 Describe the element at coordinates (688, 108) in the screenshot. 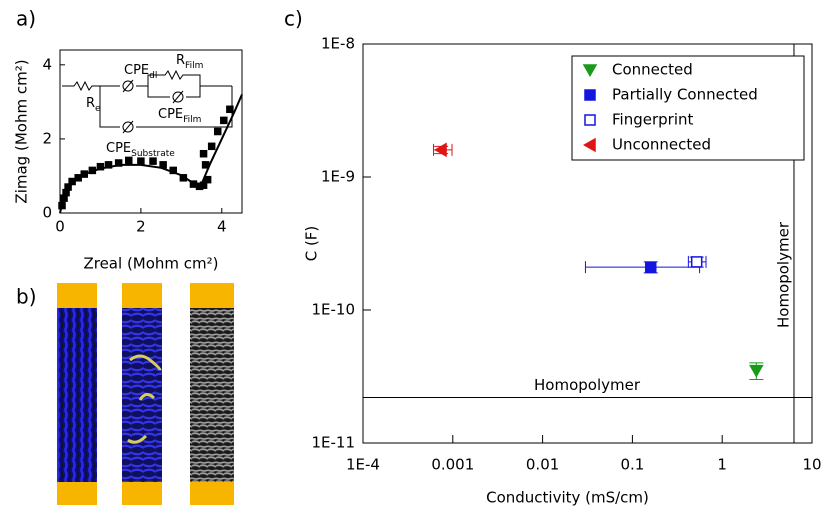

I see `legend-box` at that location.